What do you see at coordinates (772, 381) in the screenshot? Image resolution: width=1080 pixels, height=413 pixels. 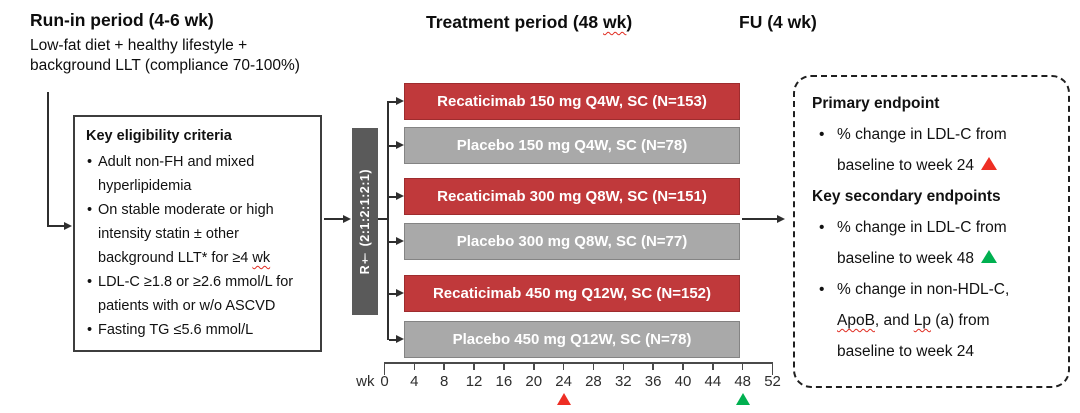 I see `axis-tick-label: 52` at bounding box center [772, 381].